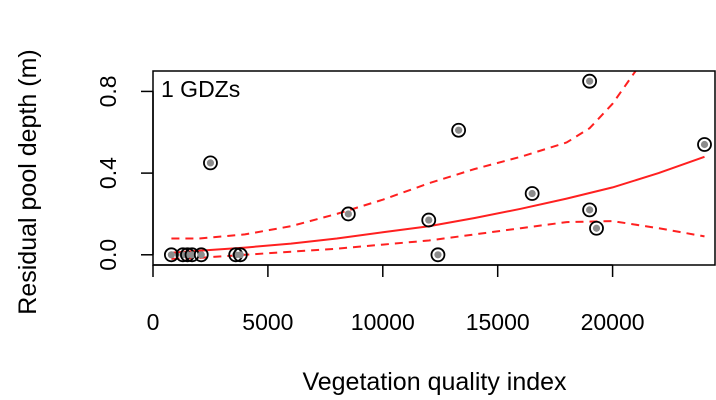  Describe the element at coordinates (153, 322) in the screenshot. I see `x-tick-label: 0` at that location.